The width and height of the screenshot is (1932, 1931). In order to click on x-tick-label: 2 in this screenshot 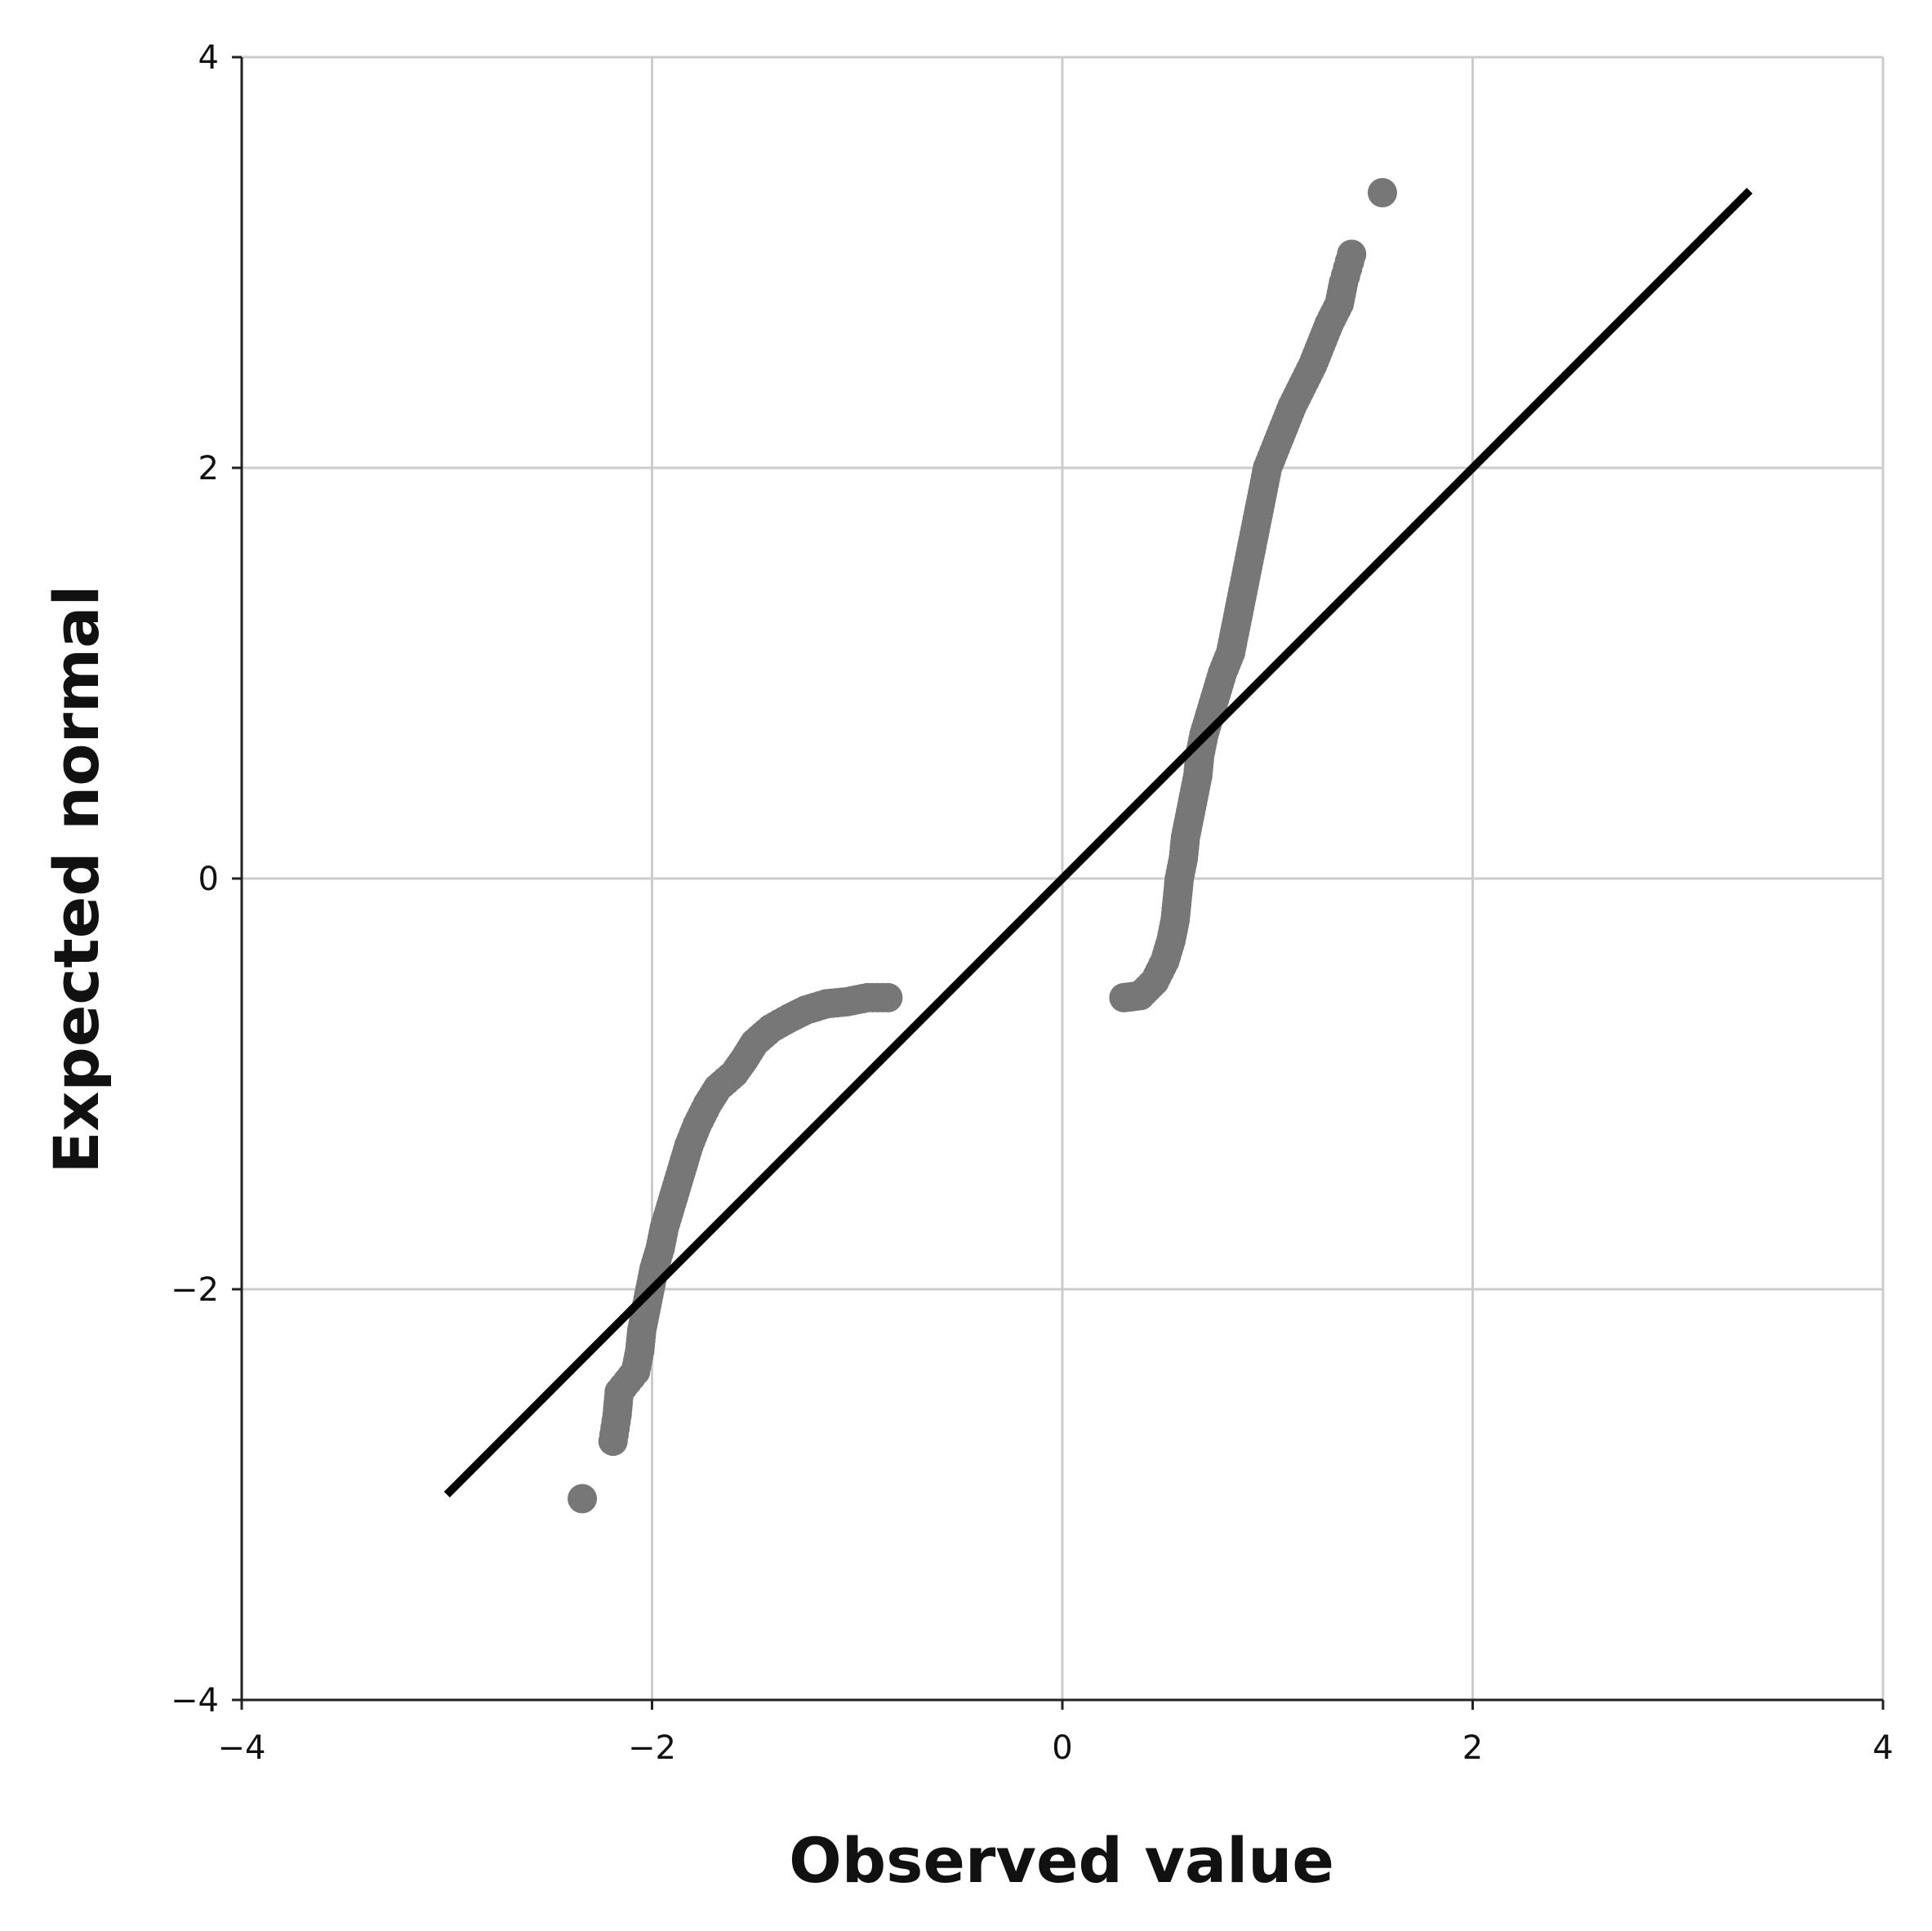, I will do `click(1472, 1748)`.